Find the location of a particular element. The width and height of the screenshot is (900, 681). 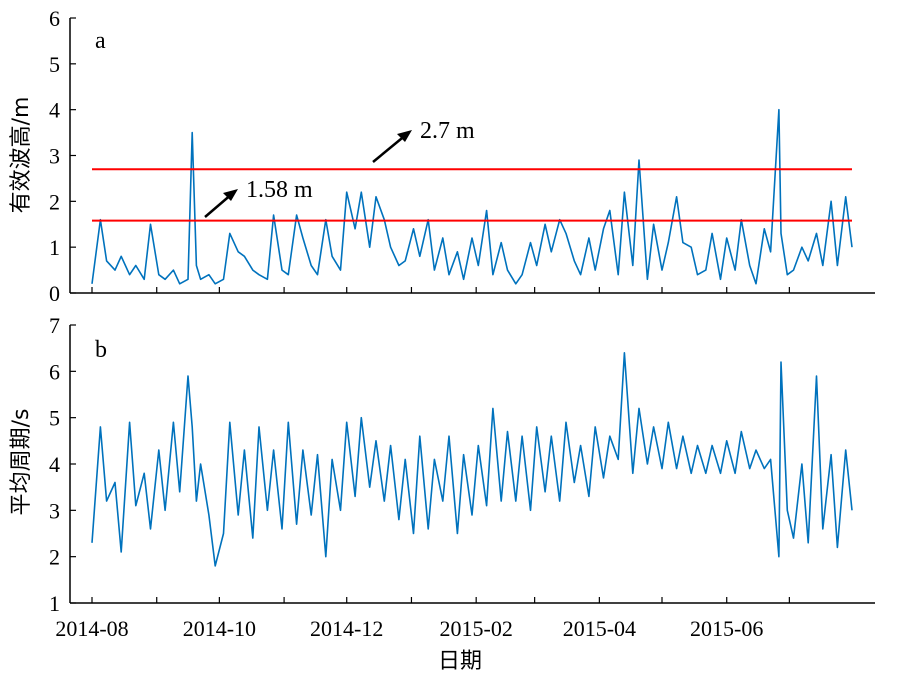

panel-a-y-ticks: 0 1 2 3 4 5 6 is located at coordinates (62, 156).